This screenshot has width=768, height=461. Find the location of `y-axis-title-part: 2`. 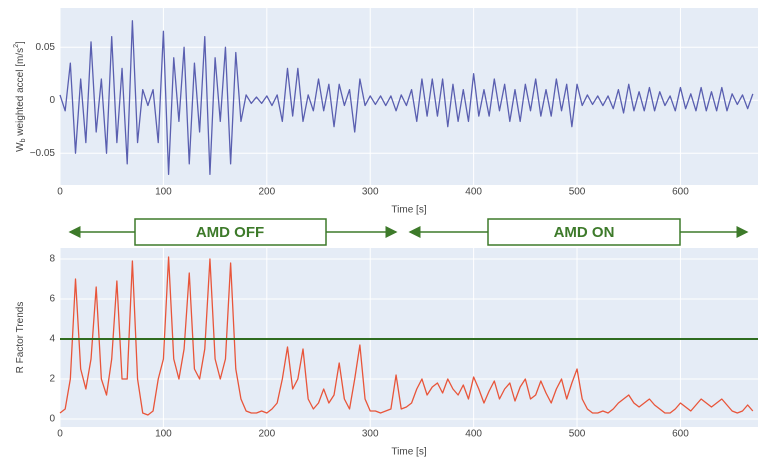

y-axis-title-part: 2 is located at coordinates (16, 46).